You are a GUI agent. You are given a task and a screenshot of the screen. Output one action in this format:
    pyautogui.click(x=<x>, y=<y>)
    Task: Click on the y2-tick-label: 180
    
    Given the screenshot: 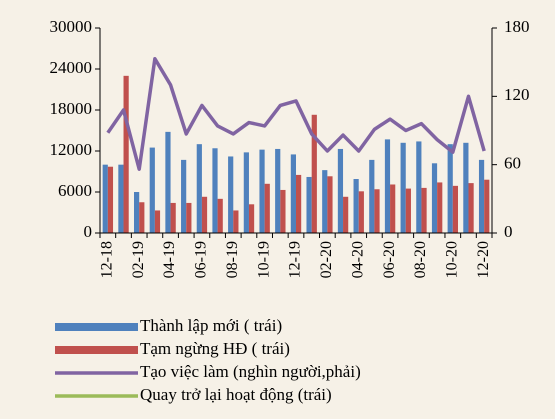 What is the action you would take?
    pyautogui.click(x=517, y=26)
    